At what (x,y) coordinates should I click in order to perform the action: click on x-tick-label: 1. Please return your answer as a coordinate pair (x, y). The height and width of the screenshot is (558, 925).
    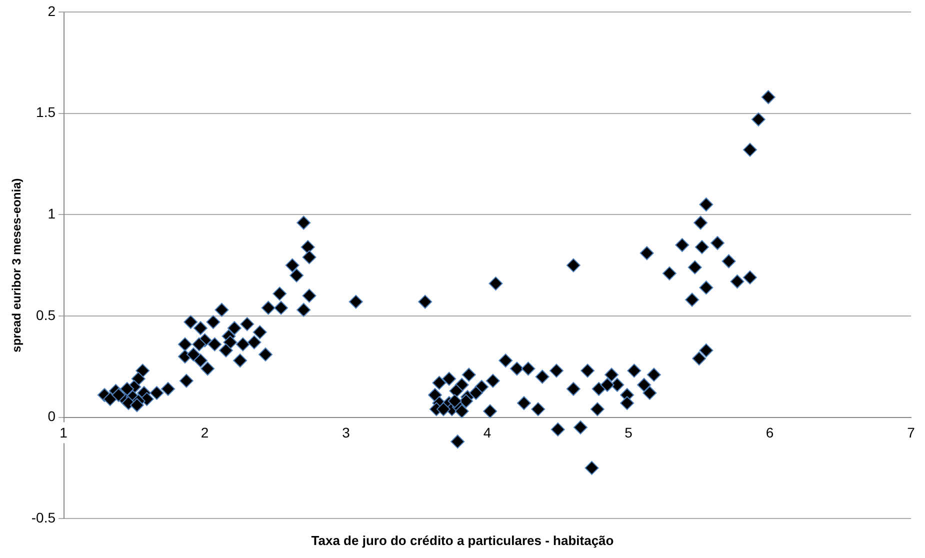
    Looking at the image, I should click on (64, 432).